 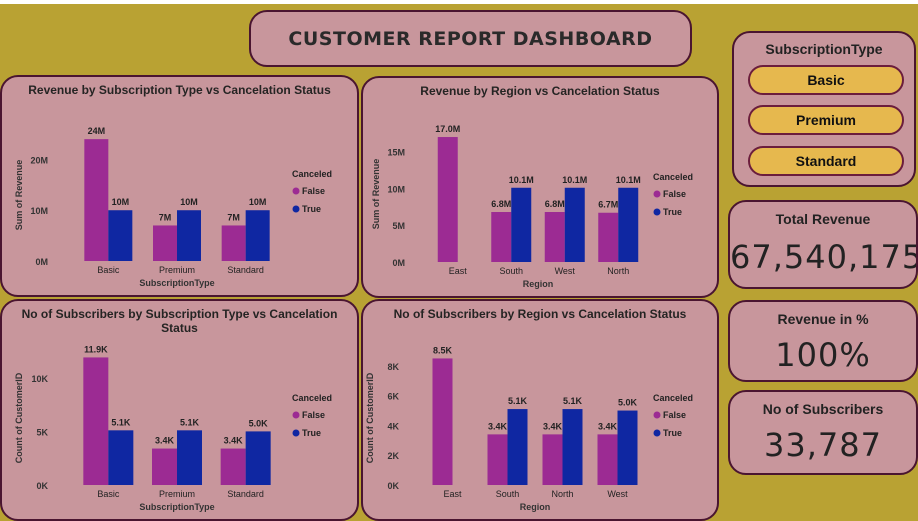 I want to click on slicer-option-standard: Standard, so click(x=826, y=161).